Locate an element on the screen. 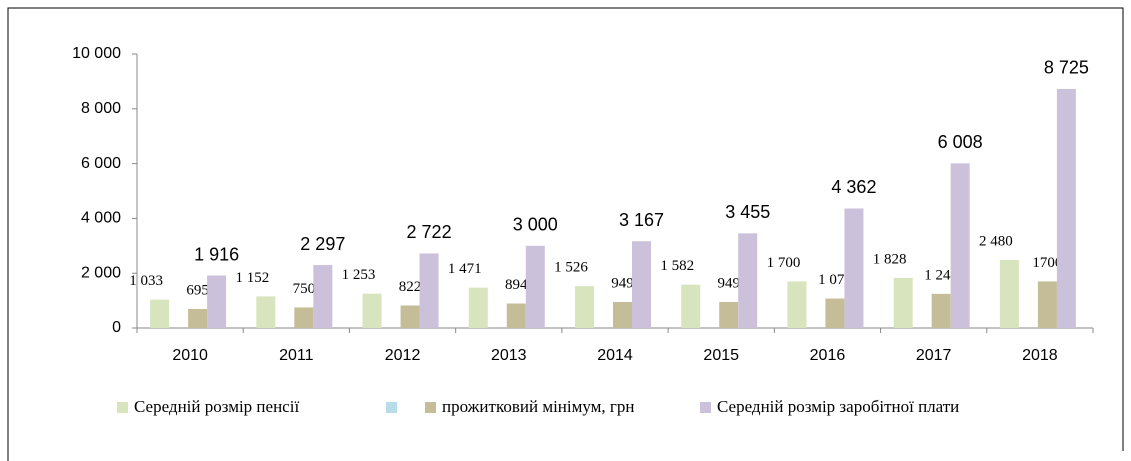 The height and width of the screenshot is (461, 1131). data-label: 1 700 is located at coordinates (784, 263).